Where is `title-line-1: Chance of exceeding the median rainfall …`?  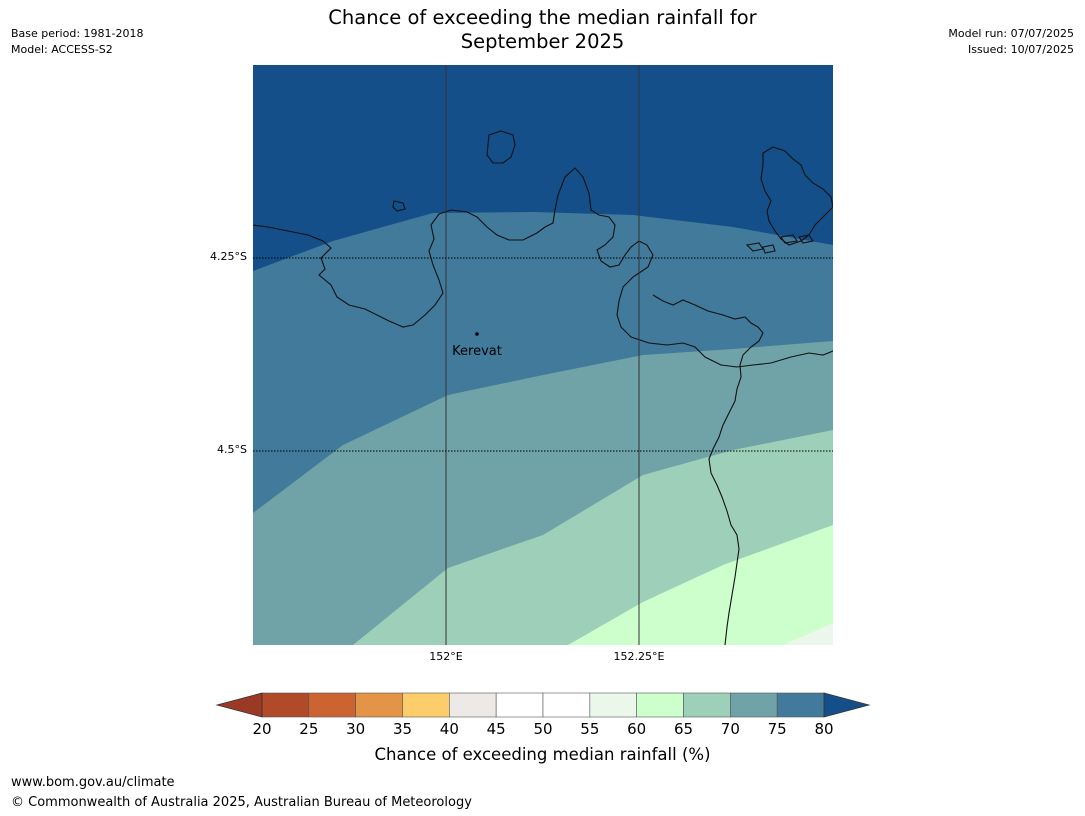 title-line-1: Chance of exceeding the median rainfall … is located at coordinates (542, 17).